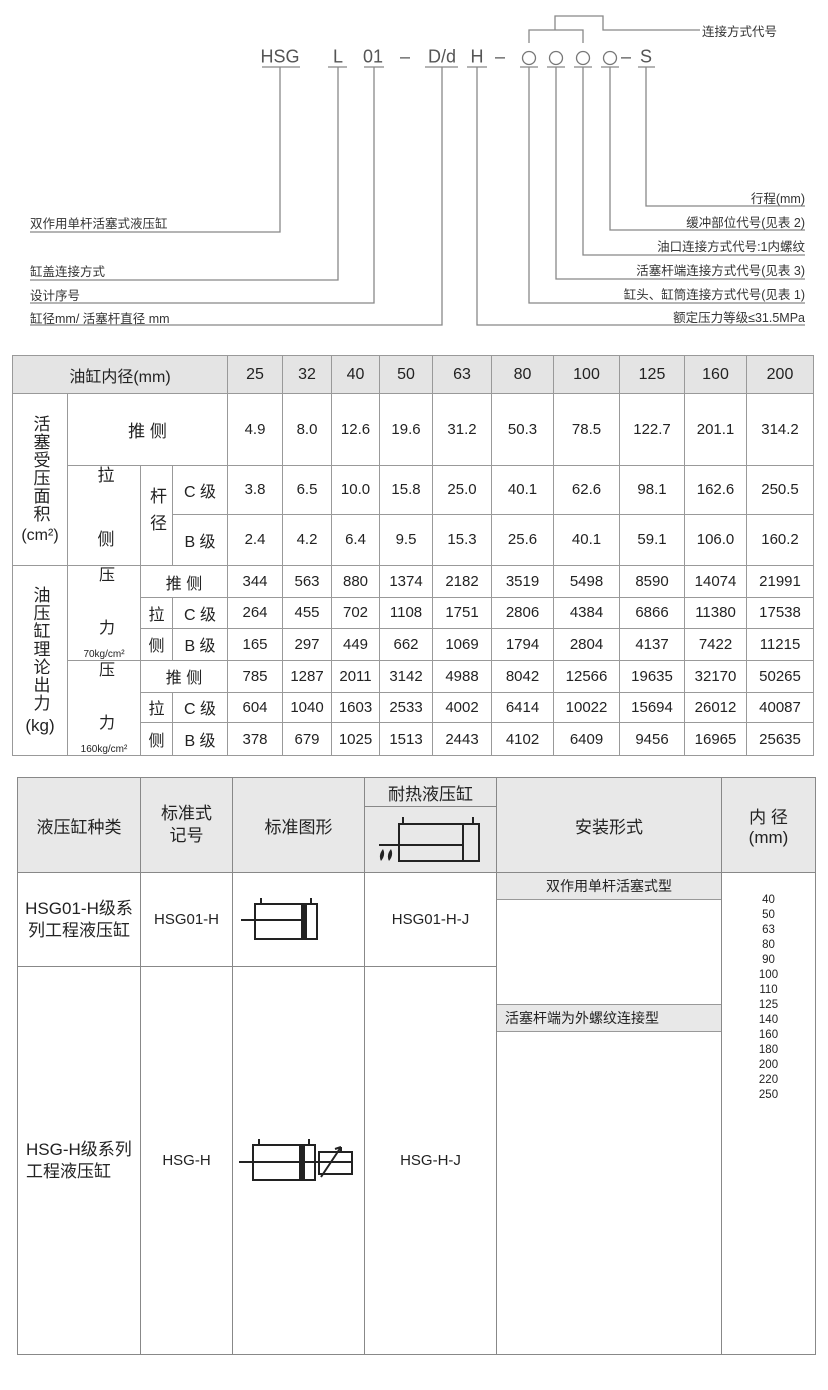 The height and width of the screenshot is (1390, 828). What do you see at coordinates (780, 581) in the screenshot?
I see `value-cell: 21991` at bounding box center [780, 581].